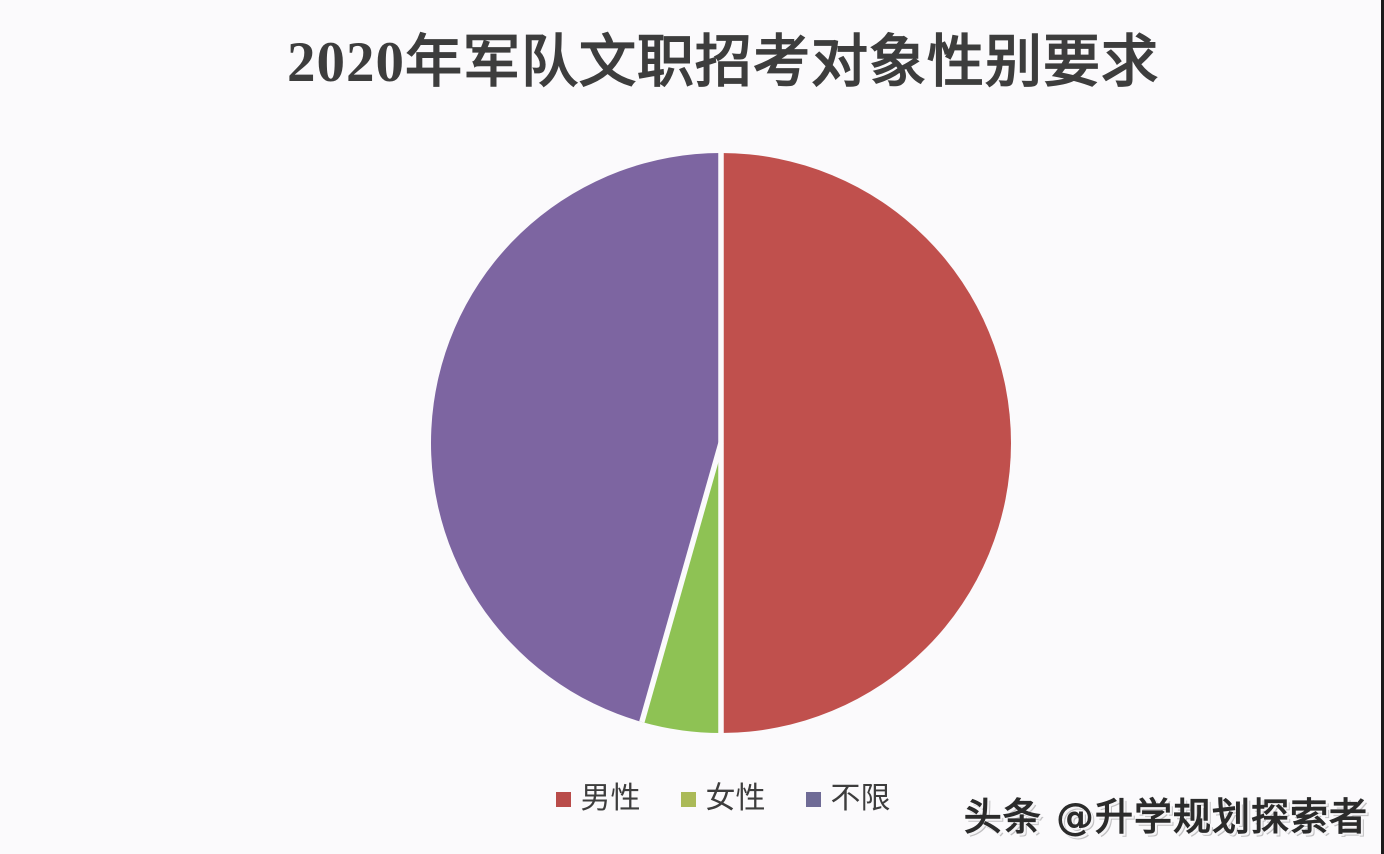 The width and height of the screenshot is (1384, 854). I want to click on legend-label-unrestricted: 不限, so click(860, 798).